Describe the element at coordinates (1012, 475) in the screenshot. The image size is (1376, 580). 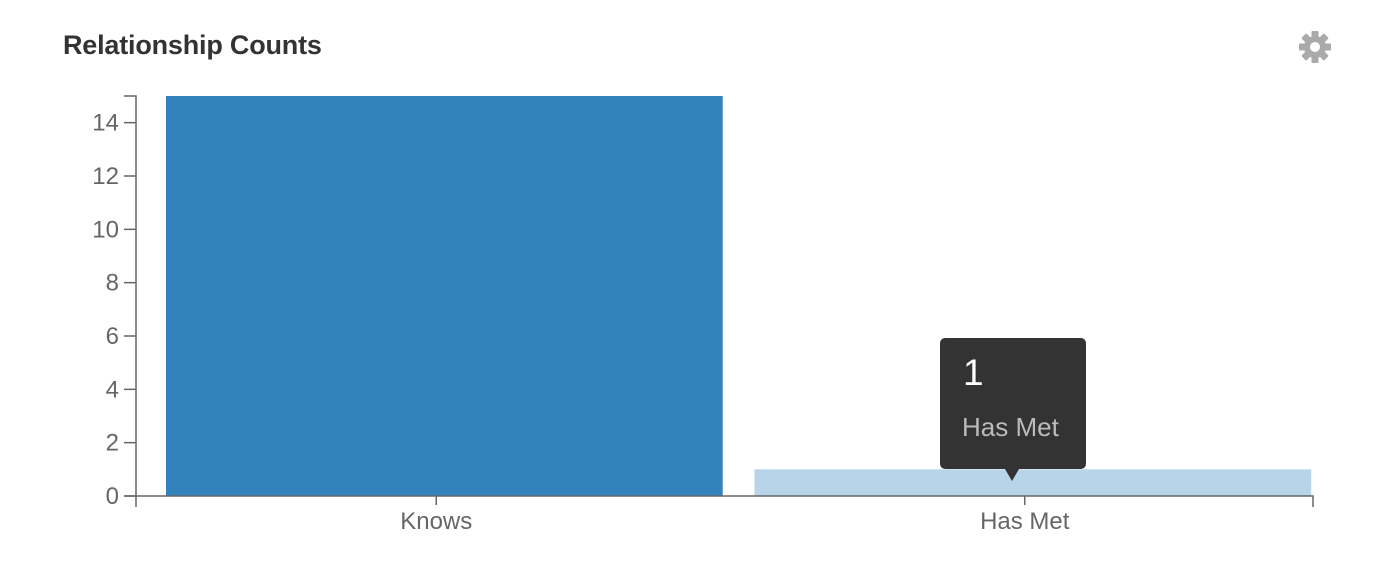
I see `tooltip-arrow` at that location.